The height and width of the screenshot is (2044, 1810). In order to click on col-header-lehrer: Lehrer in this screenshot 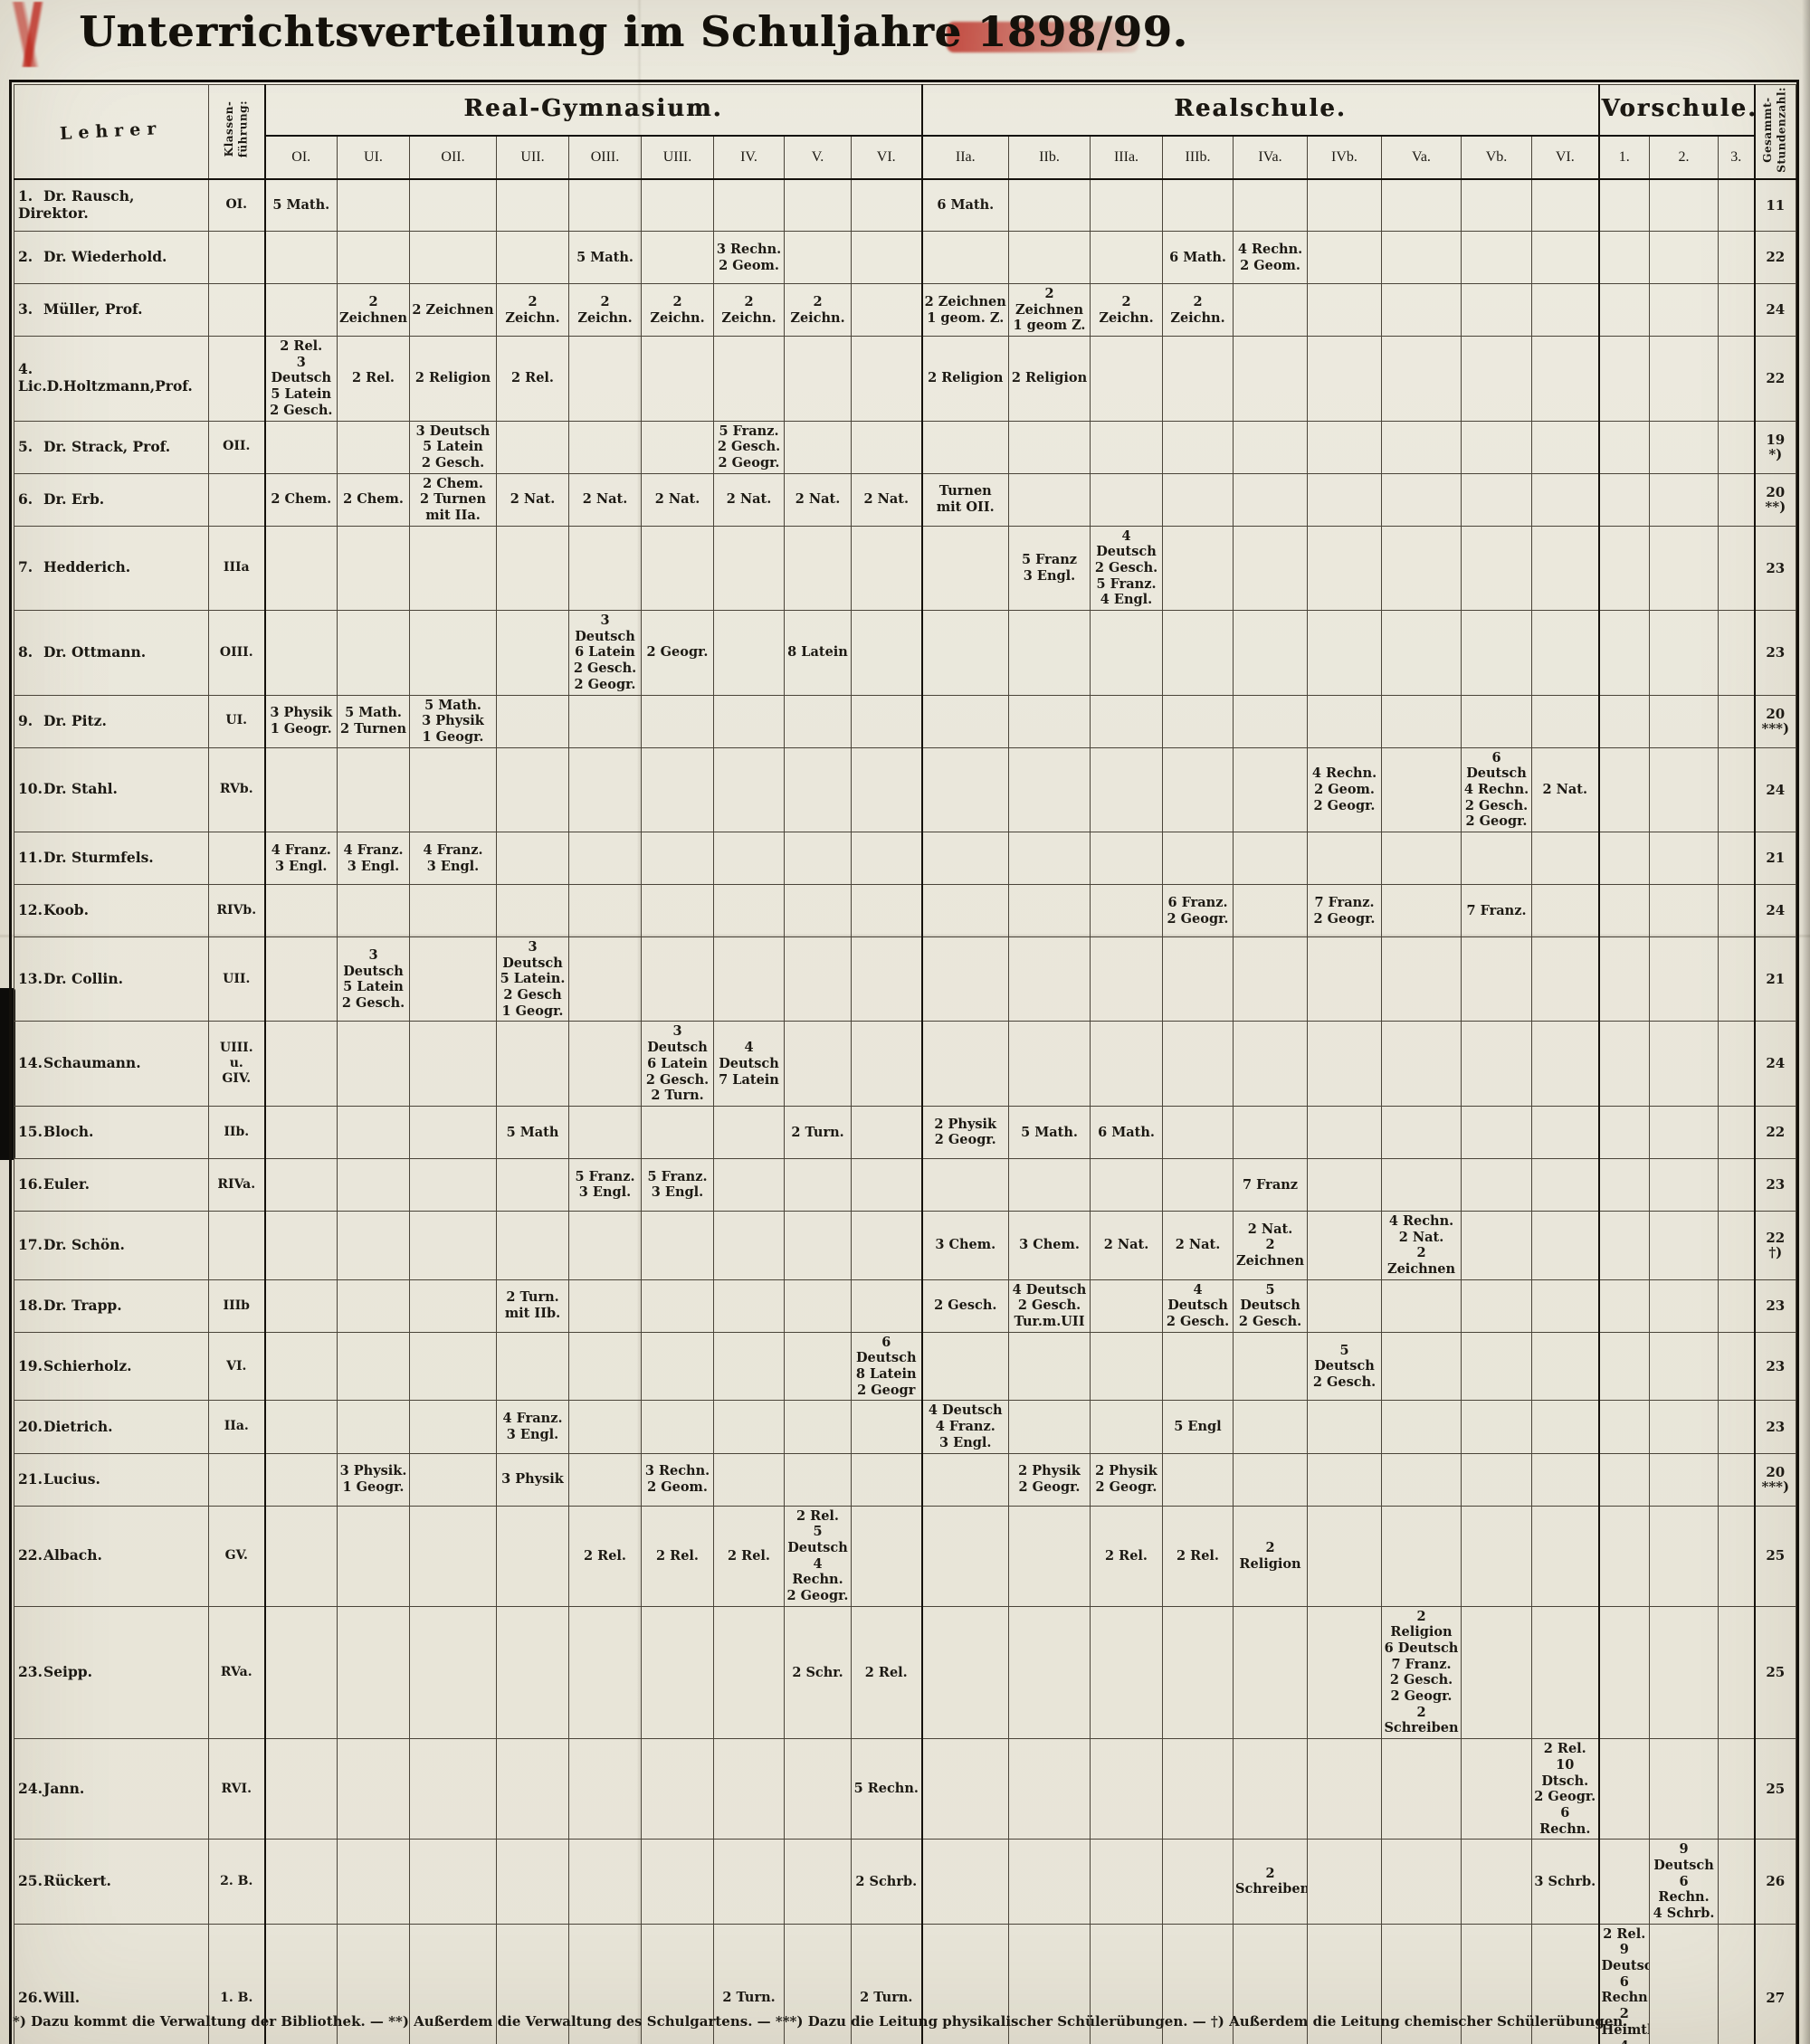, I will do `click(112, 132)`.